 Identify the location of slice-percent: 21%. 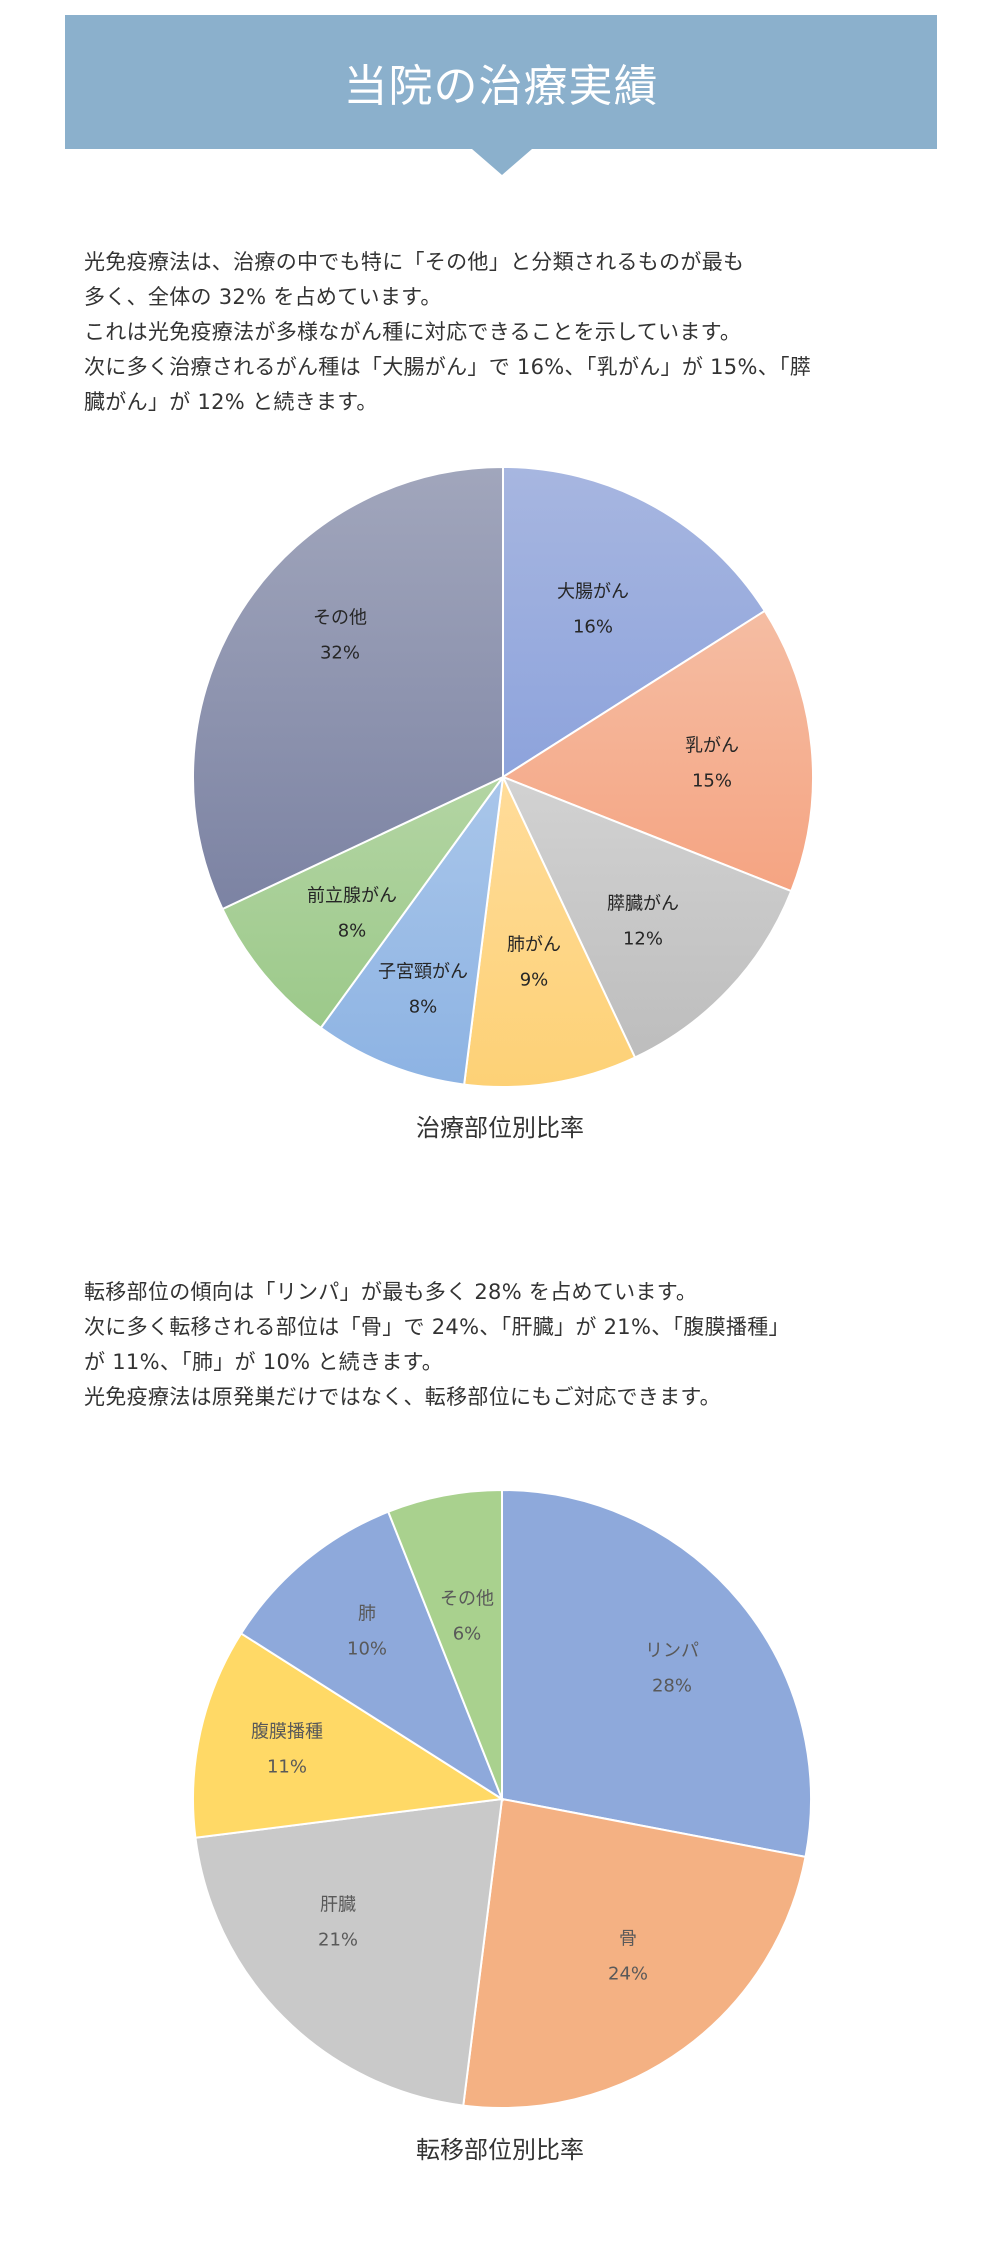
(338, 1940).